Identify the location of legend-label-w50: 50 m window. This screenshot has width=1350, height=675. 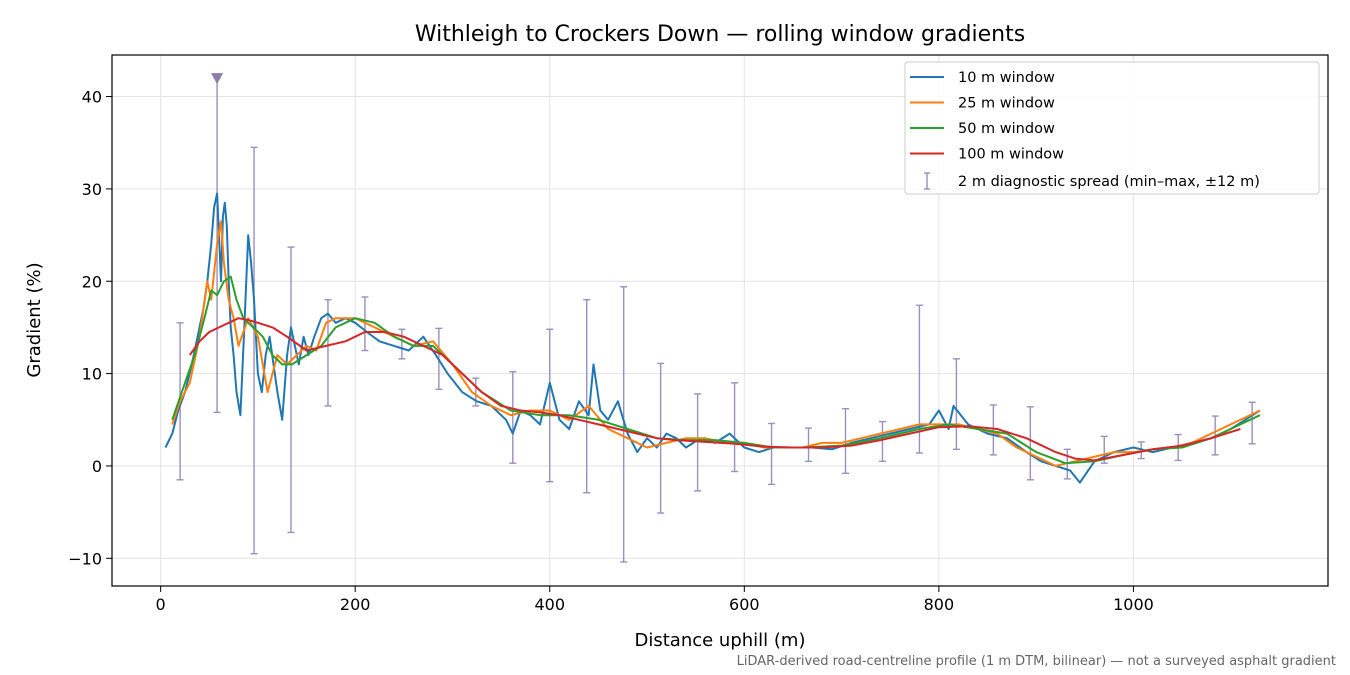
(1006, 129).